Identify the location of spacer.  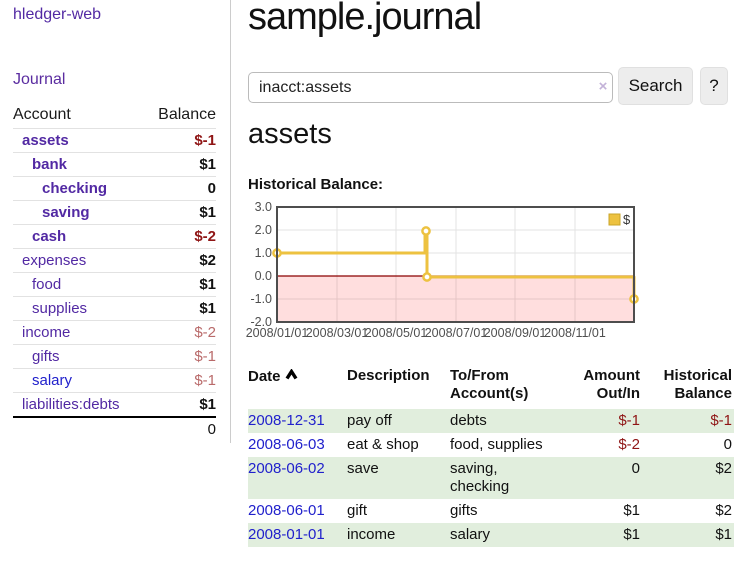
(79, 429).